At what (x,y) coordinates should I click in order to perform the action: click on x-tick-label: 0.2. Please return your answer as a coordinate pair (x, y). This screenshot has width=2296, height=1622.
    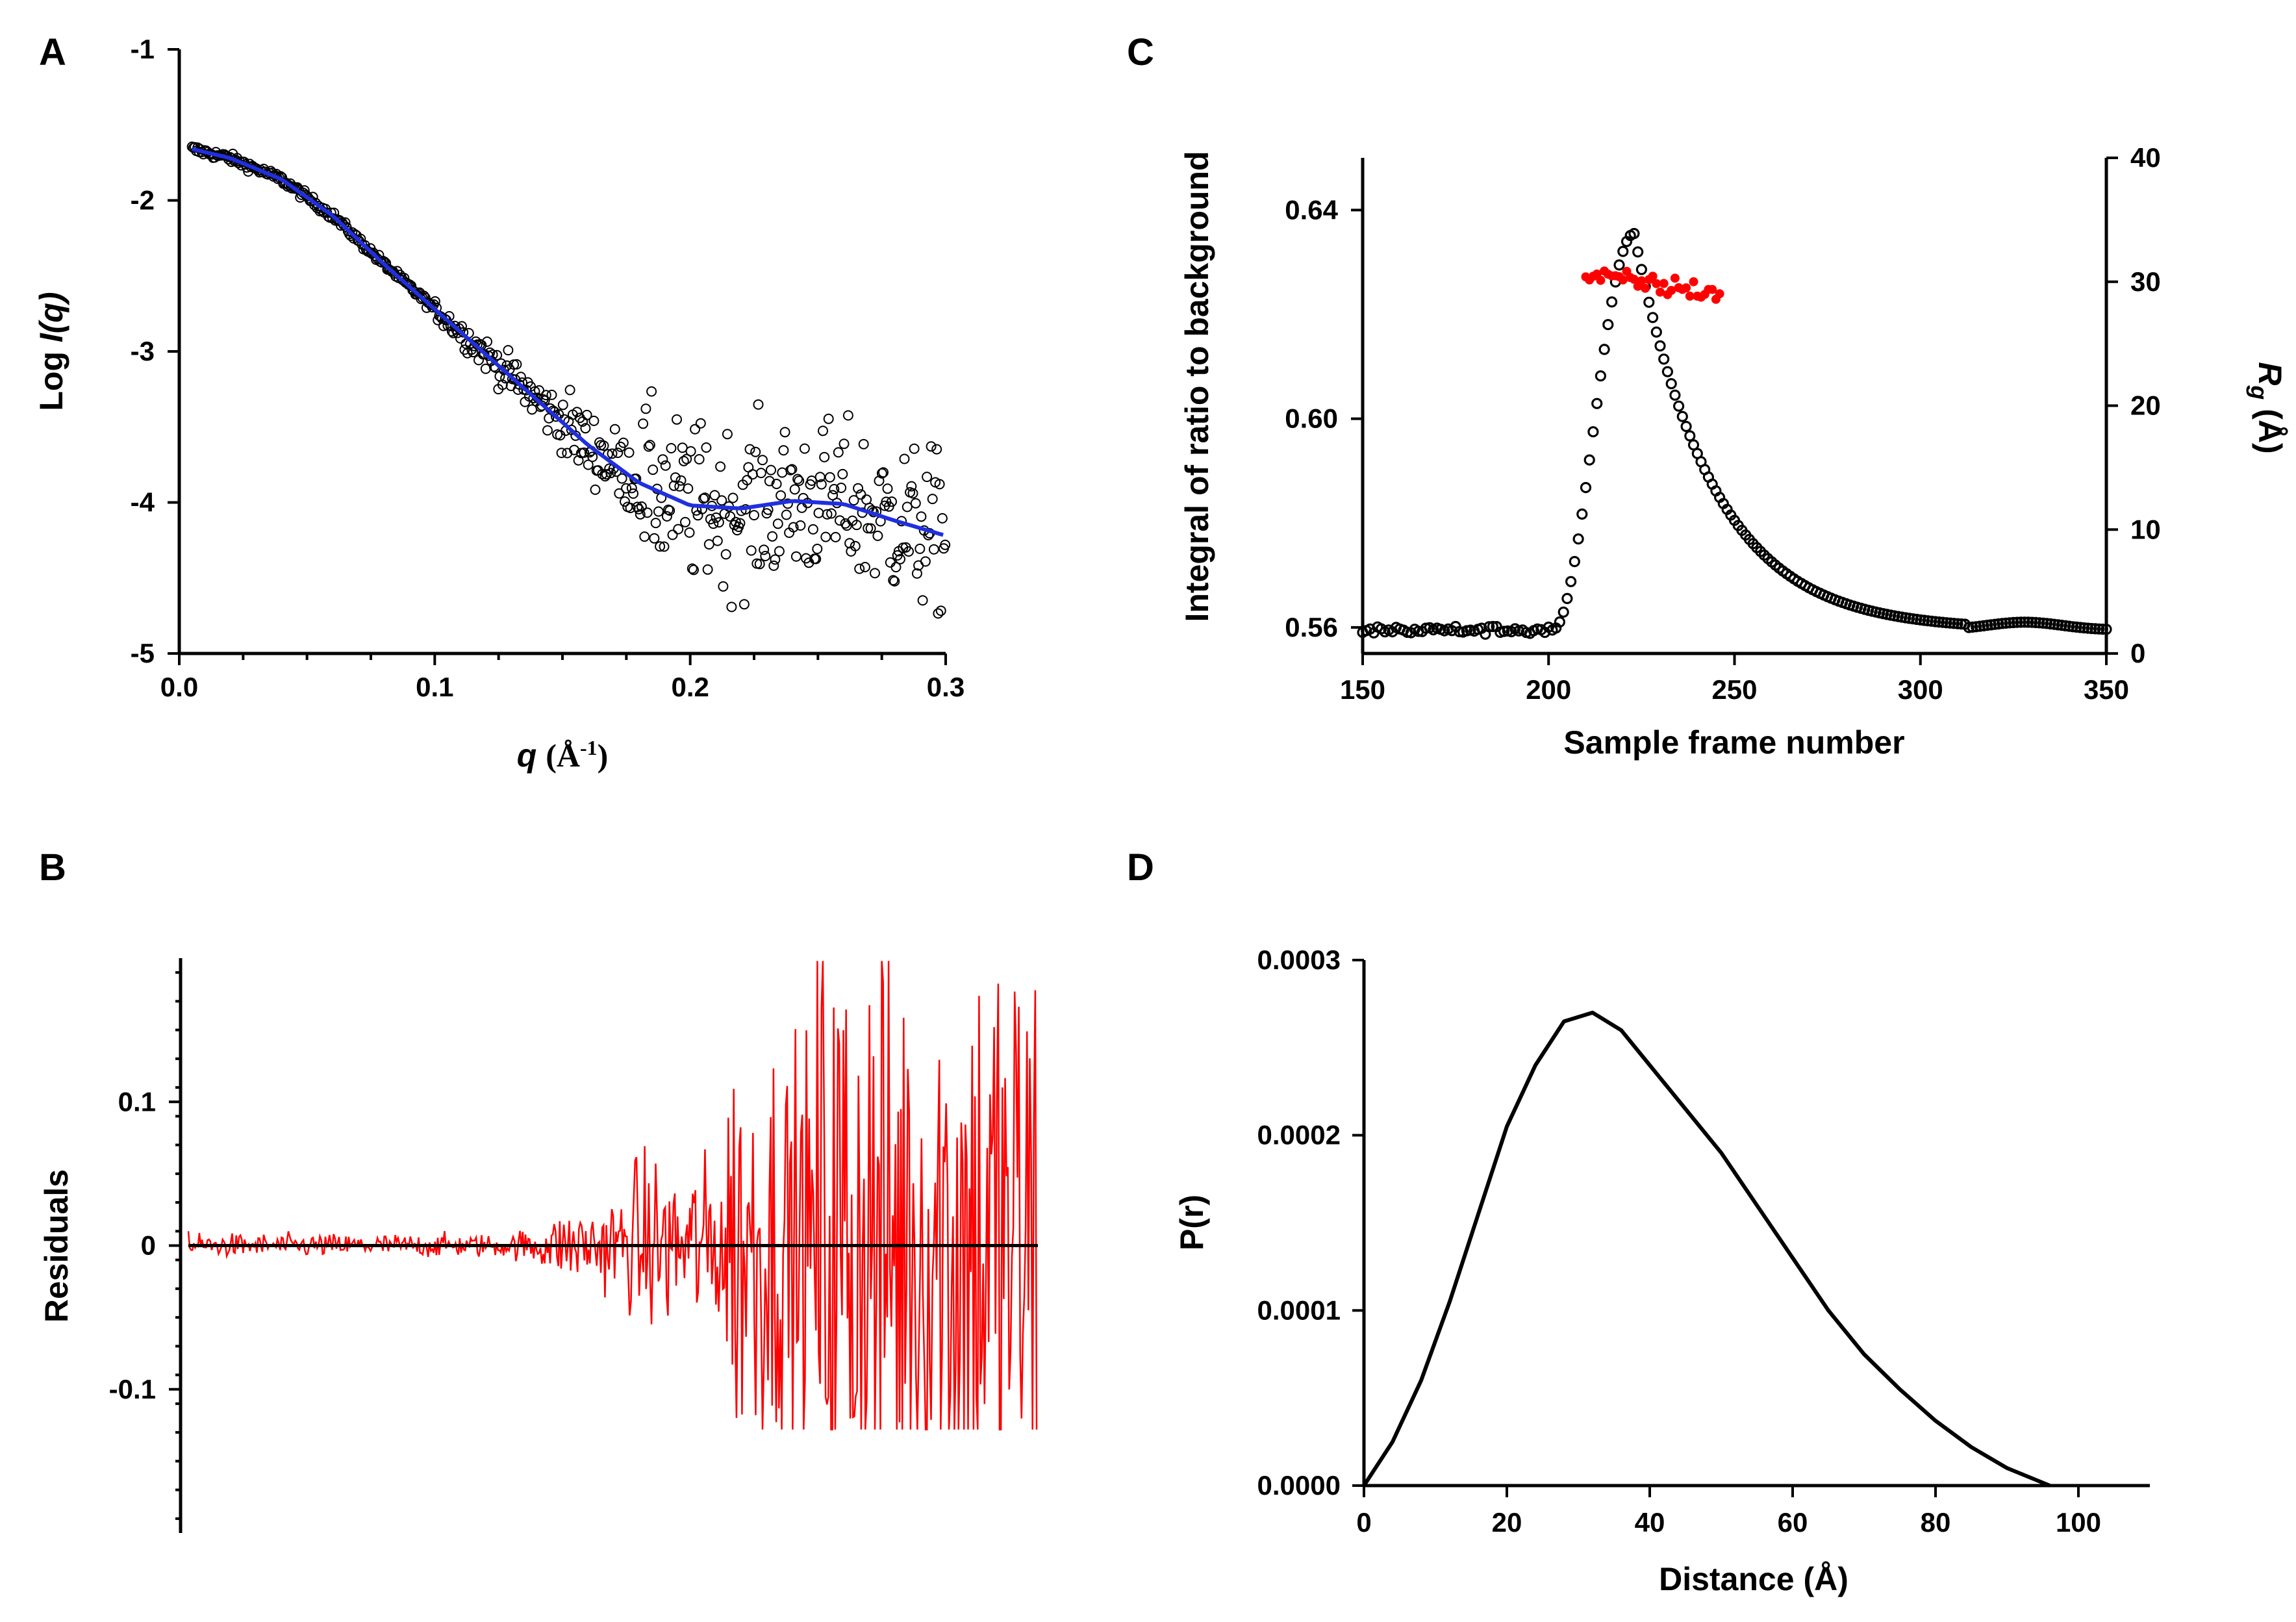
    Looking at the image, I should click on (690, 687).